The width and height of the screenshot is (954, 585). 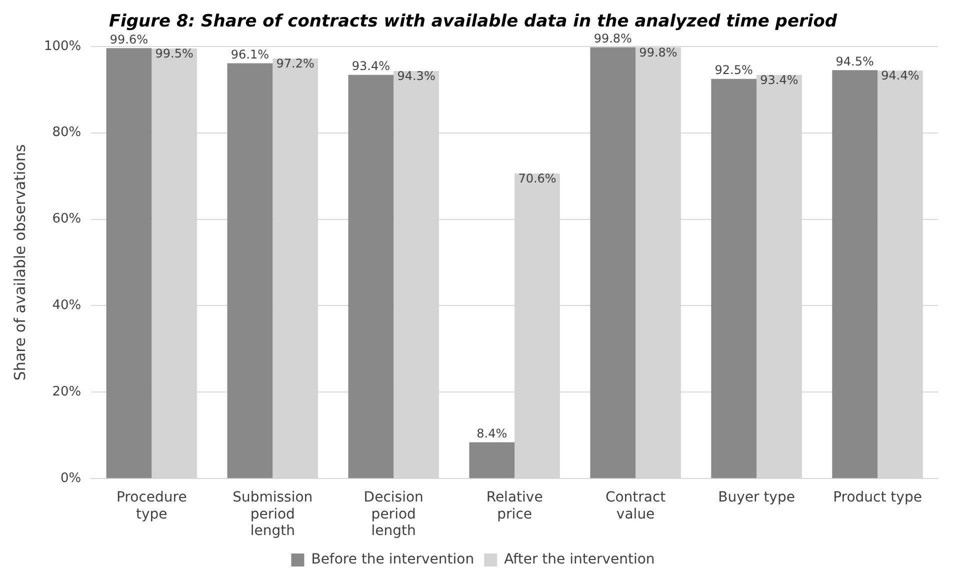 I want to click on data-label: 96.1%, so click(x=250, y=54).